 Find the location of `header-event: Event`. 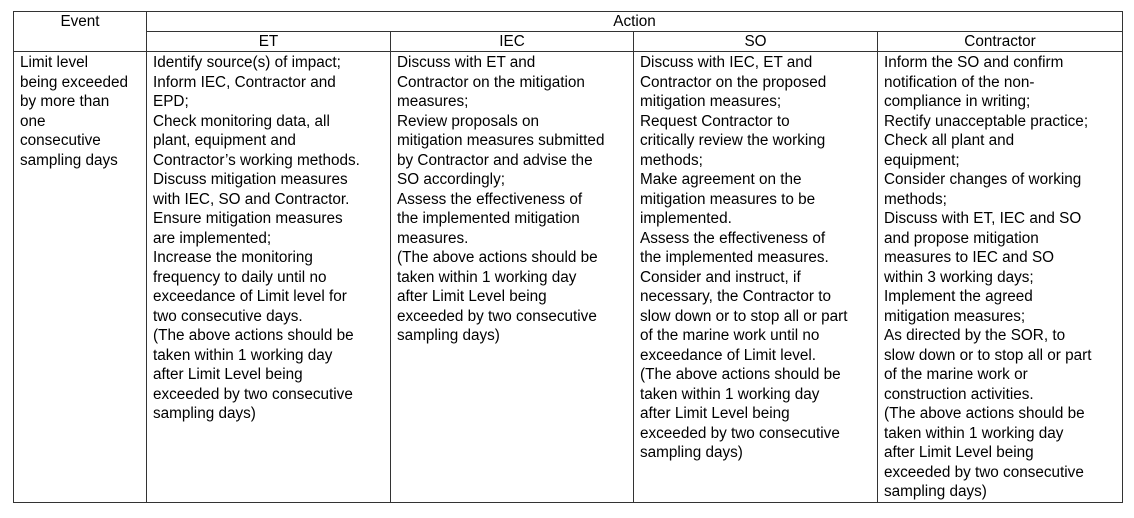

header-event: Event is located at coordinates (80, 31).